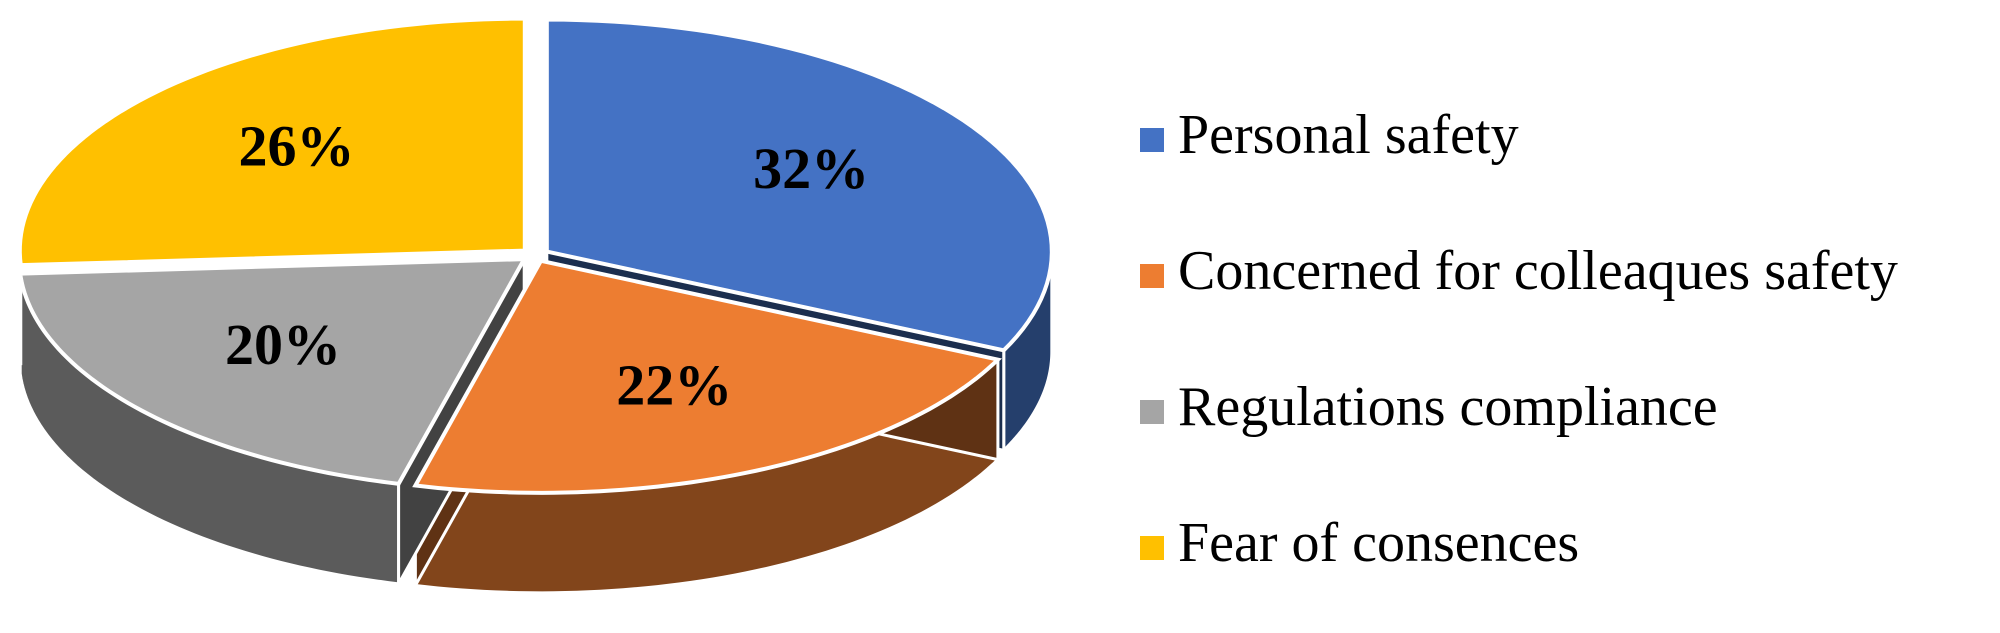  Describe the element at coordinates (1378, 543) in the screenshot. I see `legend-label: Fear of consences` at that location.